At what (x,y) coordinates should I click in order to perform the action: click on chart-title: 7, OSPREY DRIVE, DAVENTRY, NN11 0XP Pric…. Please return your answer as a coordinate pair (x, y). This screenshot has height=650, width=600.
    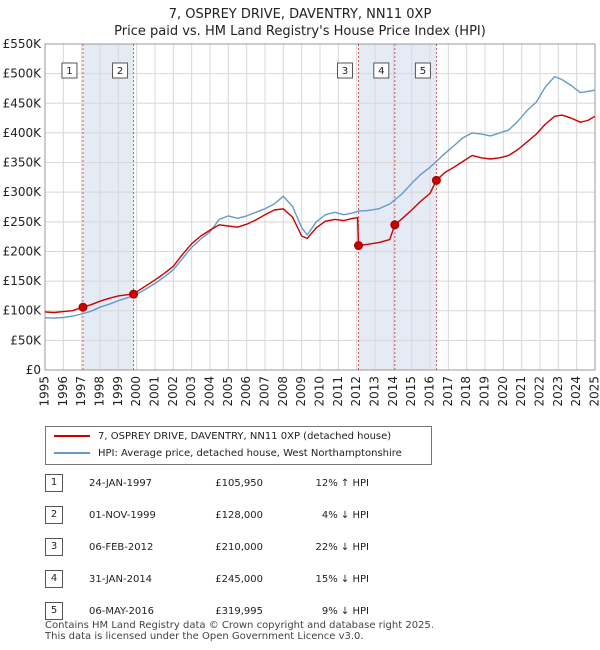
    Looking at the image, I should click on (300, 23).